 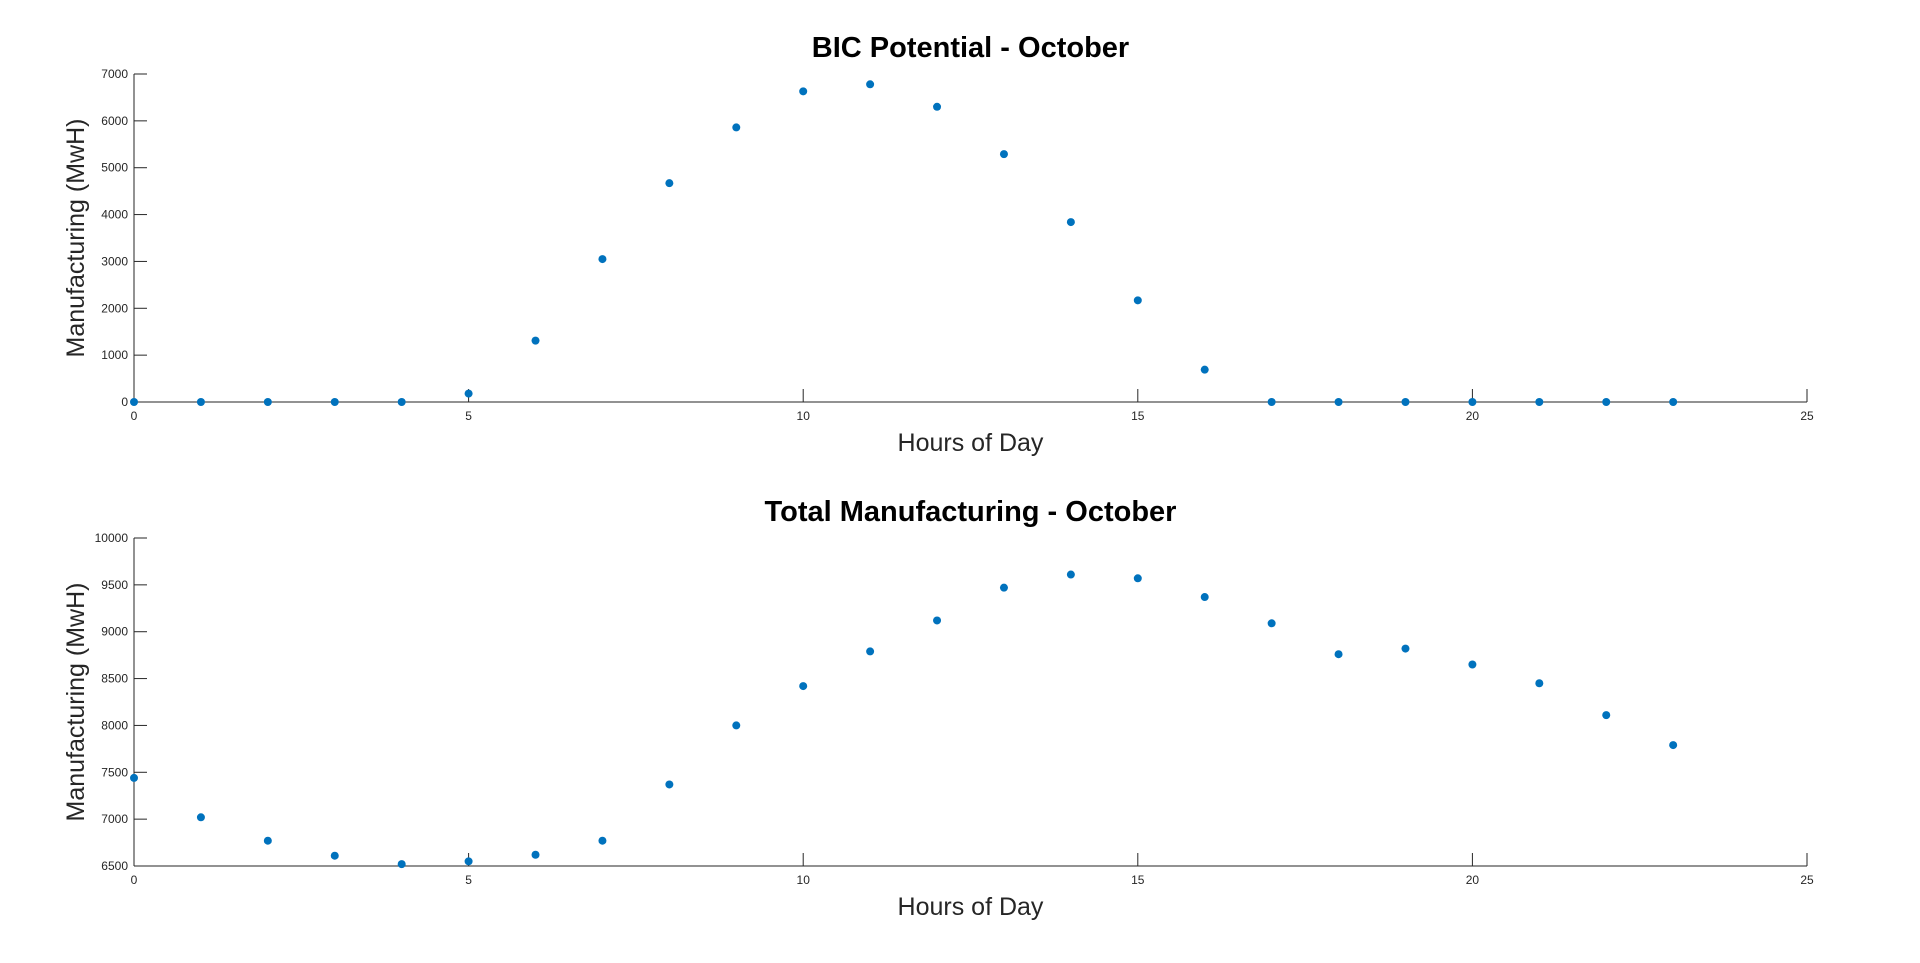 What do you see at coordinates (468, 880) in the screenshot?
I see `chart-2-x-tick-label: 5` at bounding box center [468, 880].